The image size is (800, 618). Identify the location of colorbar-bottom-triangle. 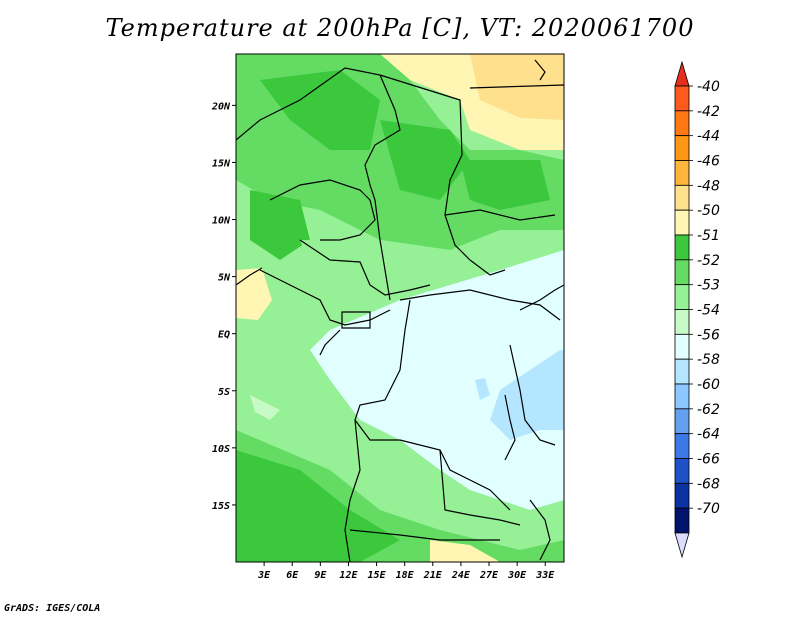
(682, 545).